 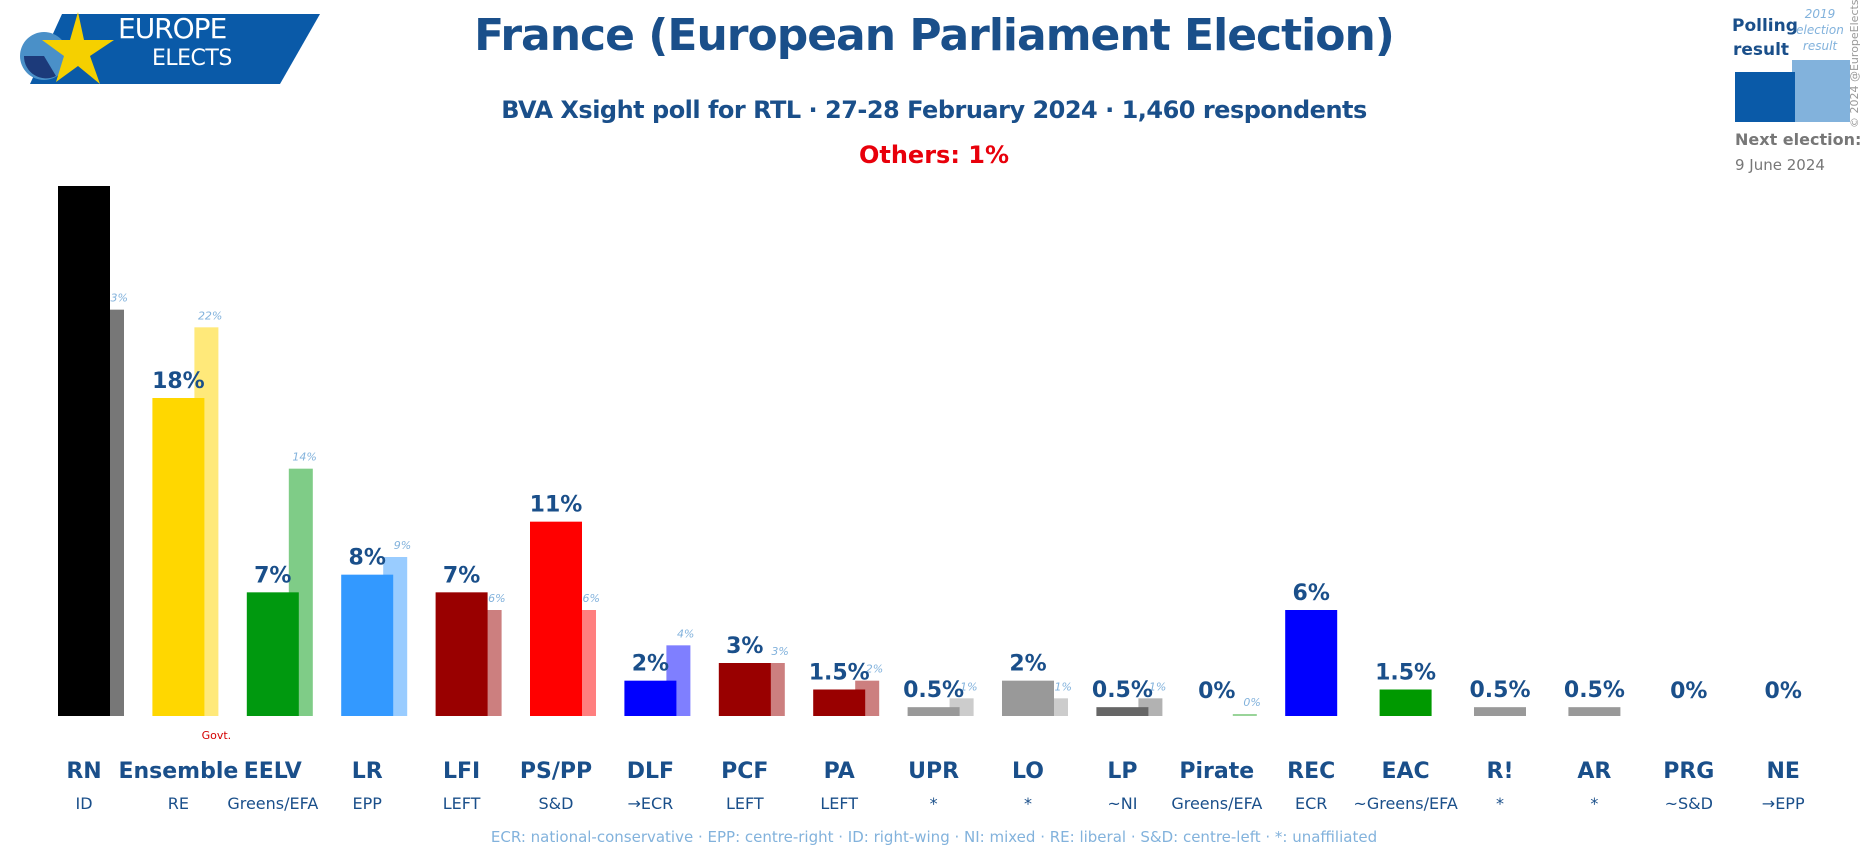 I want to click on bar-poll-pa, so click(x=839, y=702).